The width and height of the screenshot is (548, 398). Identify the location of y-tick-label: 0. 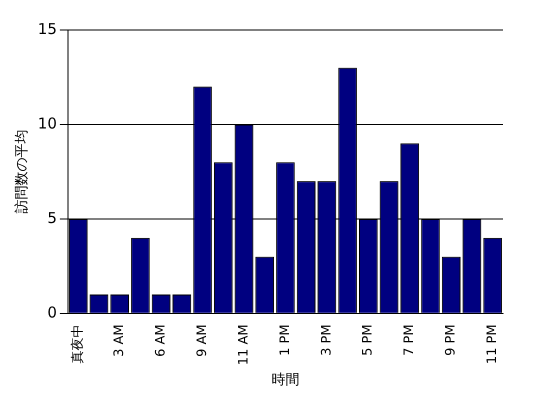
(52, 312).